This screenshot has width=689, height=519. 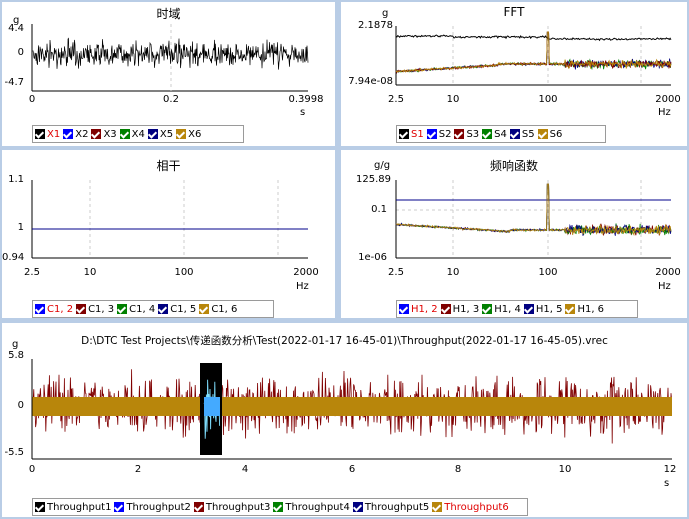 What do you see at coordinates (160, 134) in the screenshot?
I see `legend-item: X5` at bounding box center [160, 134].